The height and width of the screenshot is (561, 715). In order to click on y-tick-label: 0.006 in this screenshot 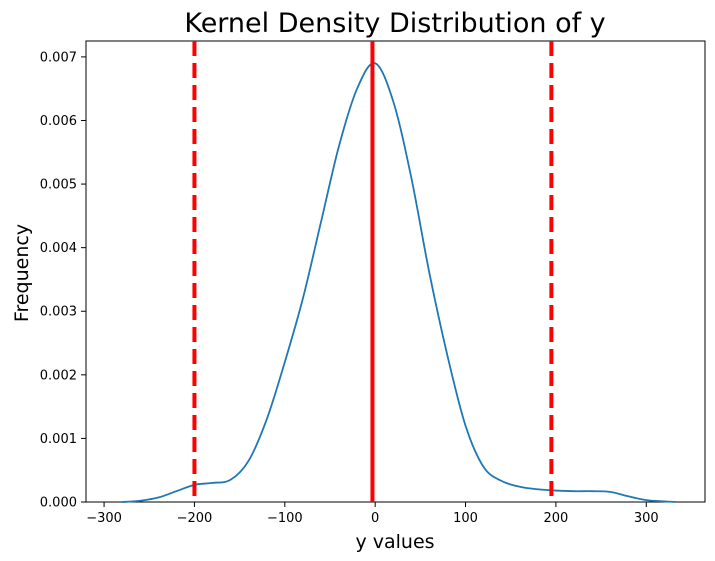, I will do `click(58, 121)`.